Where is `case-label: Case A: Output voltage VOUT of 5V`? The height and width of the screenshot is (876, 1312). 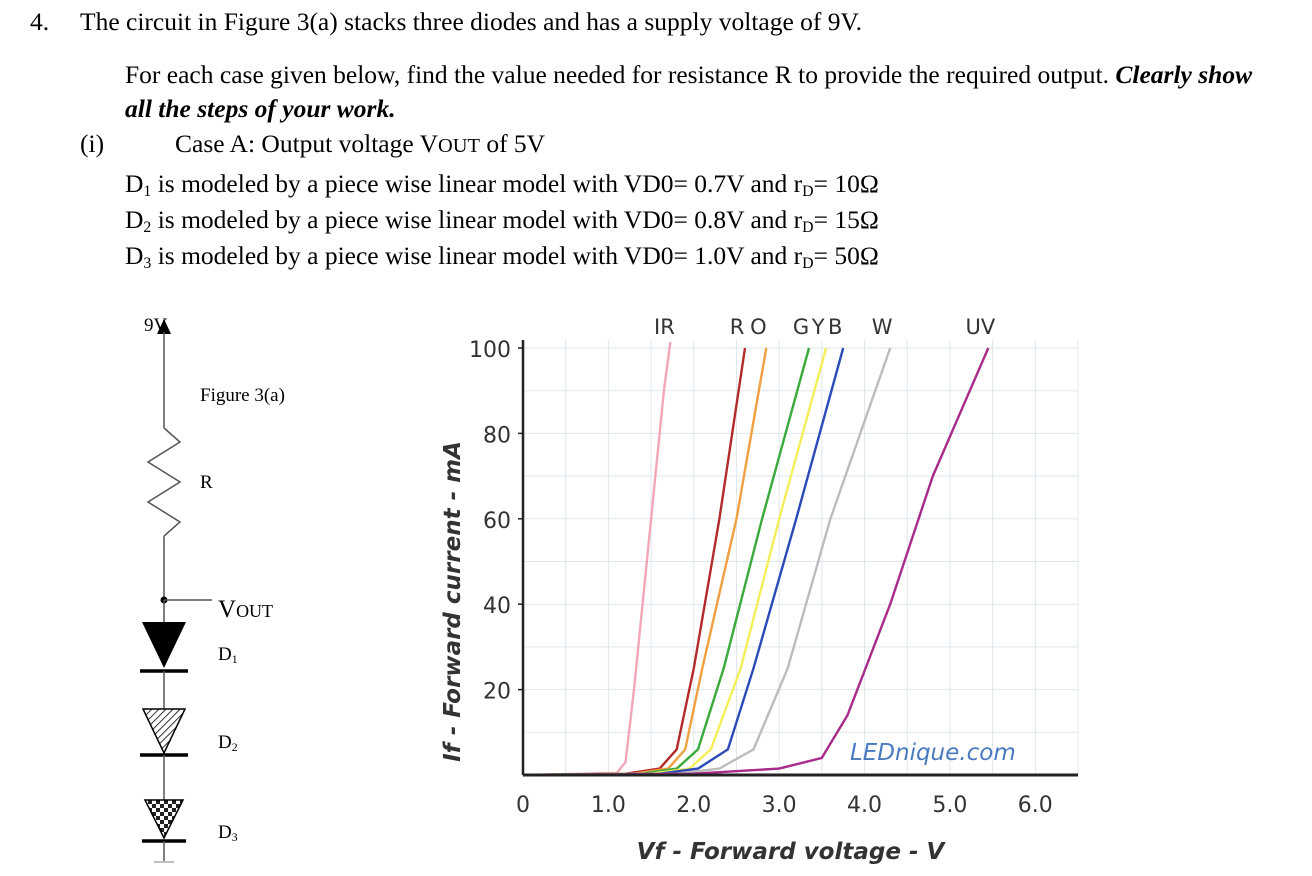 case-label: Case A: Output voltage VOUT of 5V is located at coordinates (360, 144).